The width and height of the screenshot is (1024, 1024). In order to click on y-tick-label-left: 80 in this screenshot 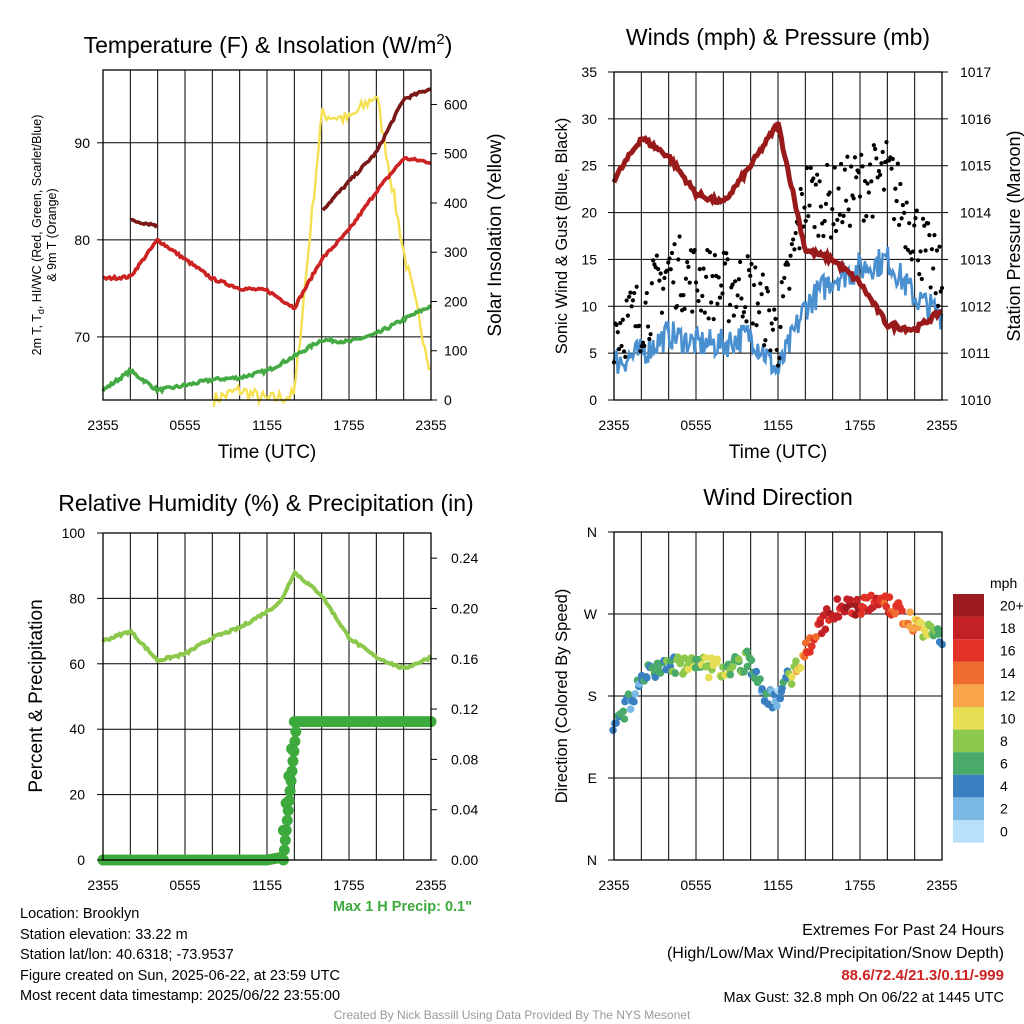, I will do `click(82, 240)`.